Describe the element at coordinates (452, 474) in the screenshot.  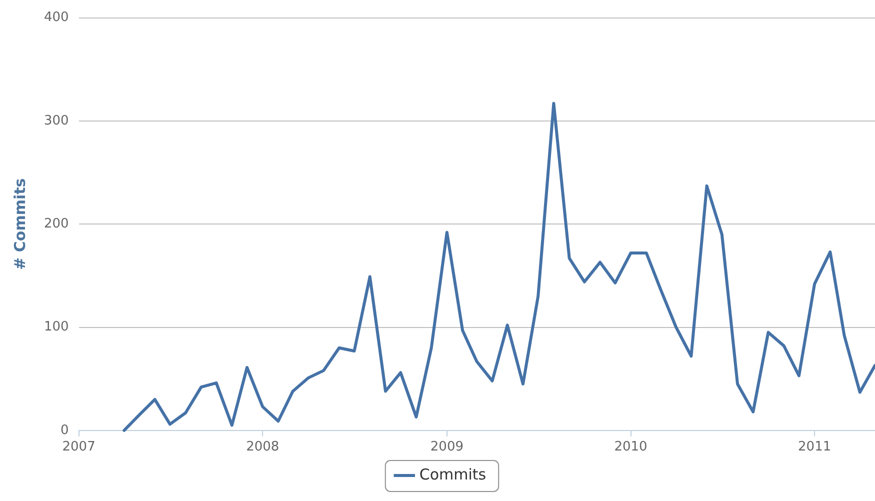
I see `legend-label: Commits` at that location.